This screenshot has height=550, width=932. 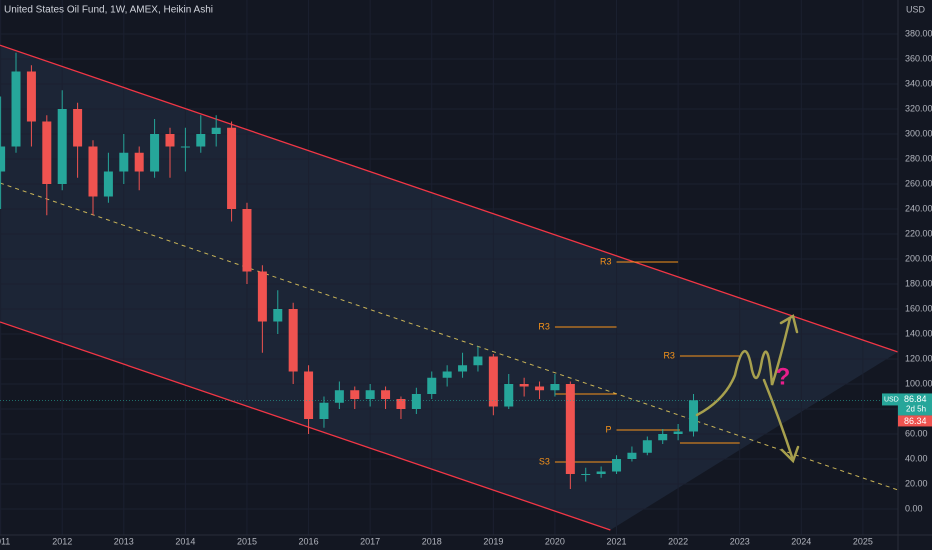 I want to click on y-tick-label: 200.00, so click(x=918, y=258).